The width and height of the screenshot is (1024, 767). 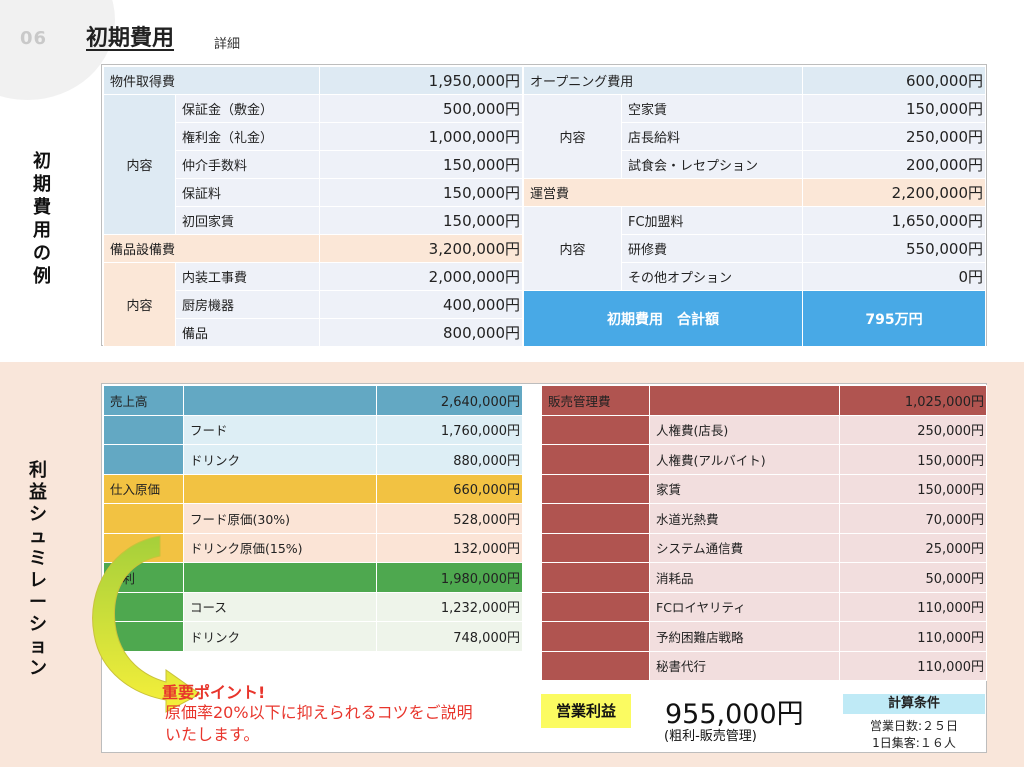 I want to click on item-label: 内装工事費, so click(x=247, y=276).